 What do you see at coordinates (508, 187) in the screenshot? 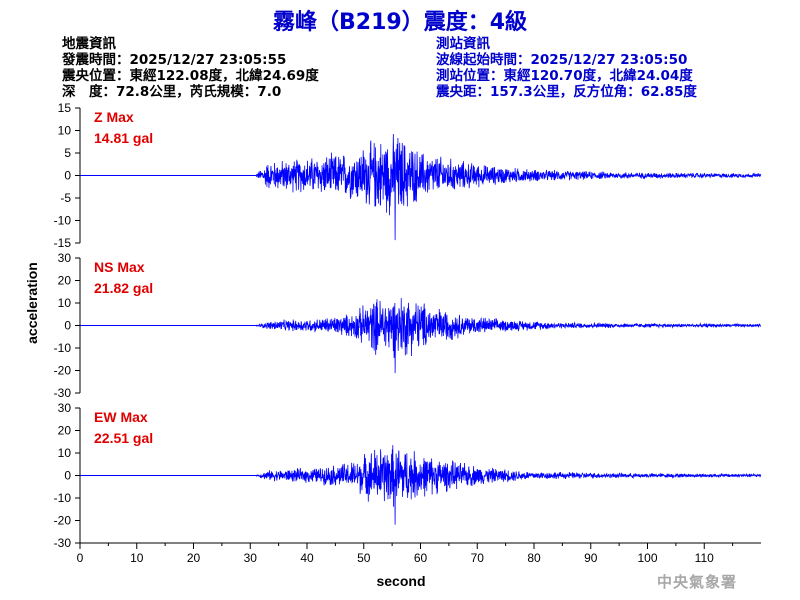
I see `waveform-trace-z` at bounding box center [508, 187].